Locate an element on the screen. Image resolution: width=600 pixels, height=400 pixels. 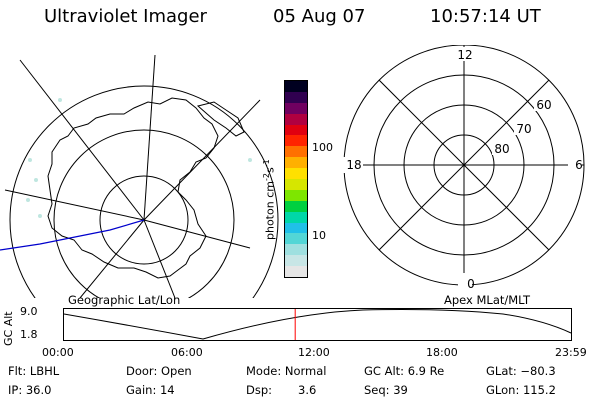
timeline-axis-label: GC Alt is located at coordinates (8, 328).